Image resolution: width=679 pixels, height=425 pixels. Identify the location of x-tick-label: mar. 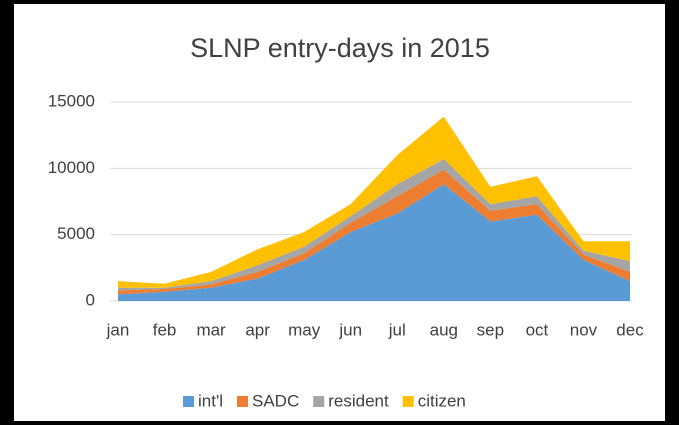
(211, 329).